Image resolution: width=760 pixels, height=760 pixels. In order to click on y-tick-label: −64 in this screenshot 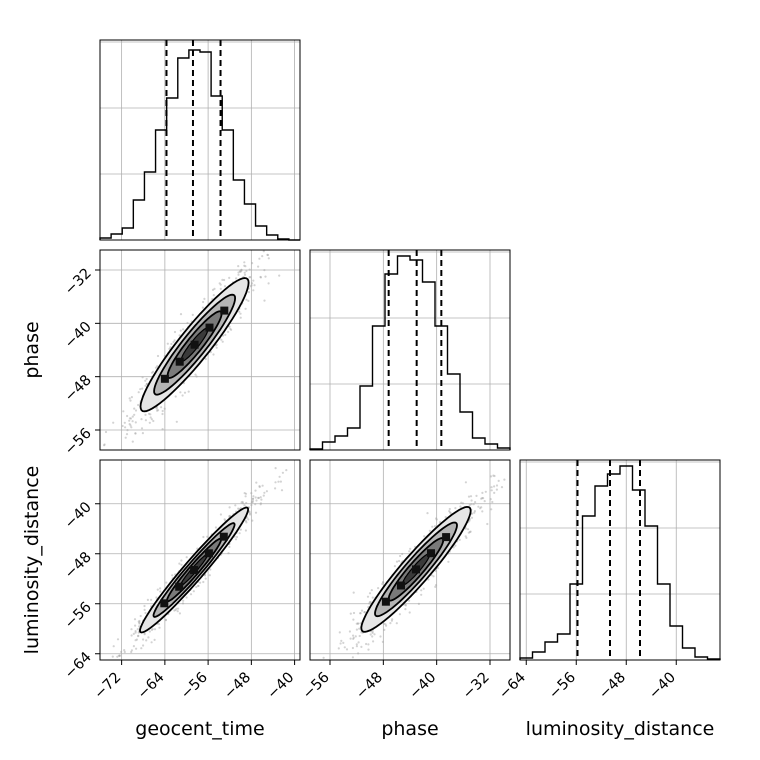, I will do `click(78, 665)`.